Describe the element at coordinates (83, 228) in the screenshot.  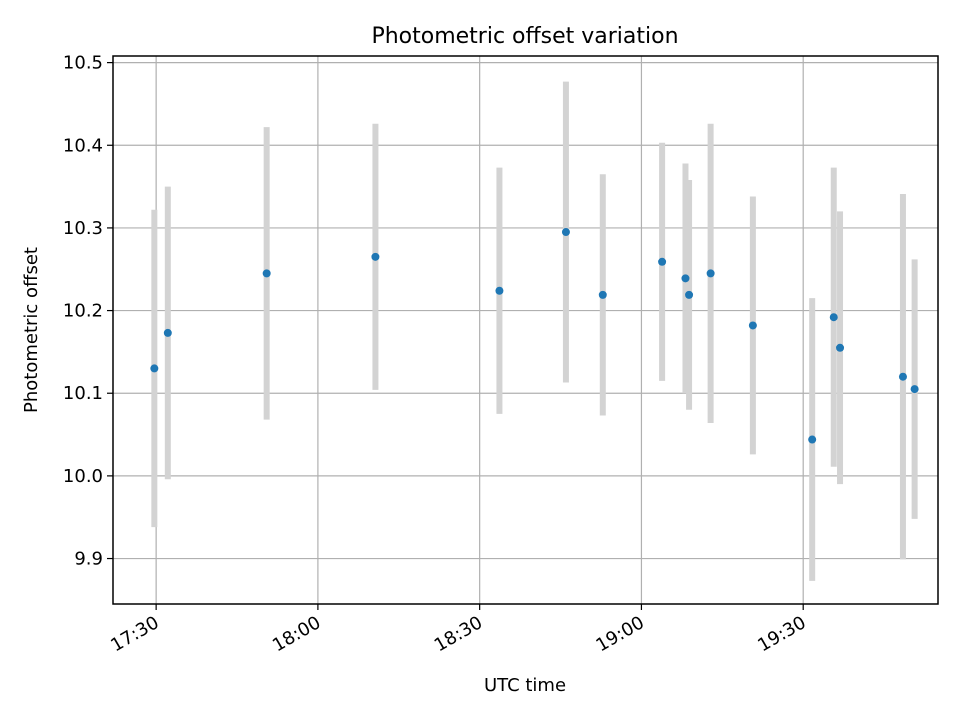
I see `y-tick-label: 10.3` at that location.